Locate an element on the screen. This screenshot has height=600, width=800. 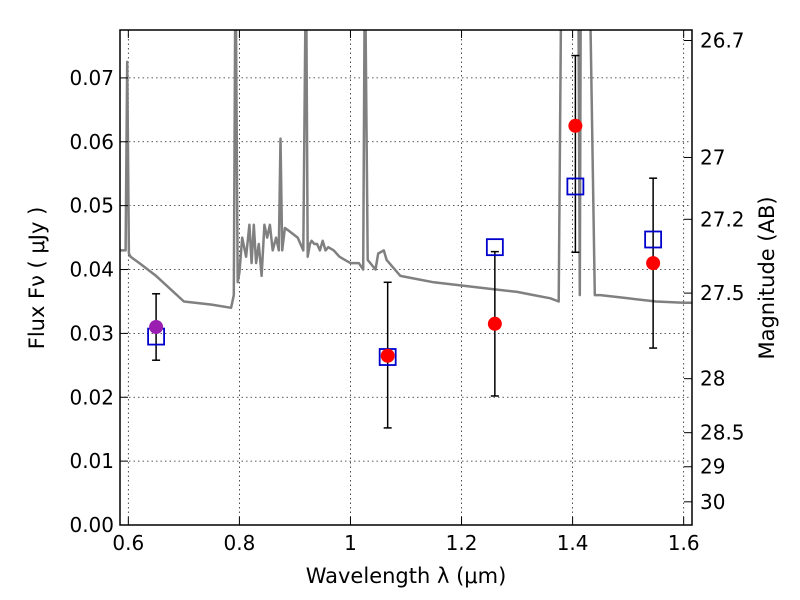
y-tick-label: 0.07 is located at coordinates (91, 78).